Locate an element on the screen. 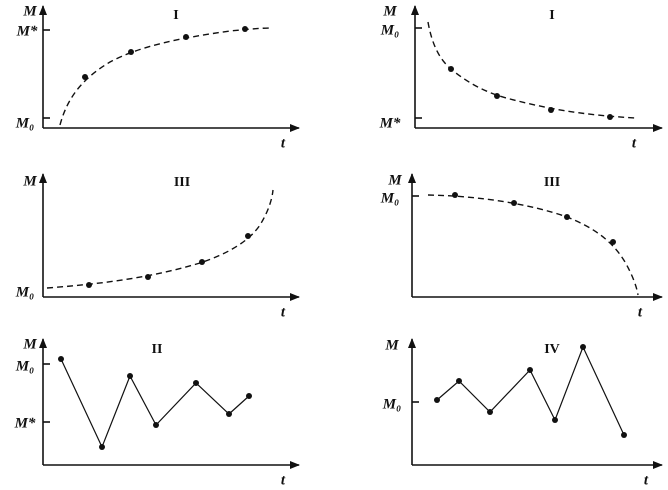  panel: M M* M₀ t I is located at coordinates (157, 77).